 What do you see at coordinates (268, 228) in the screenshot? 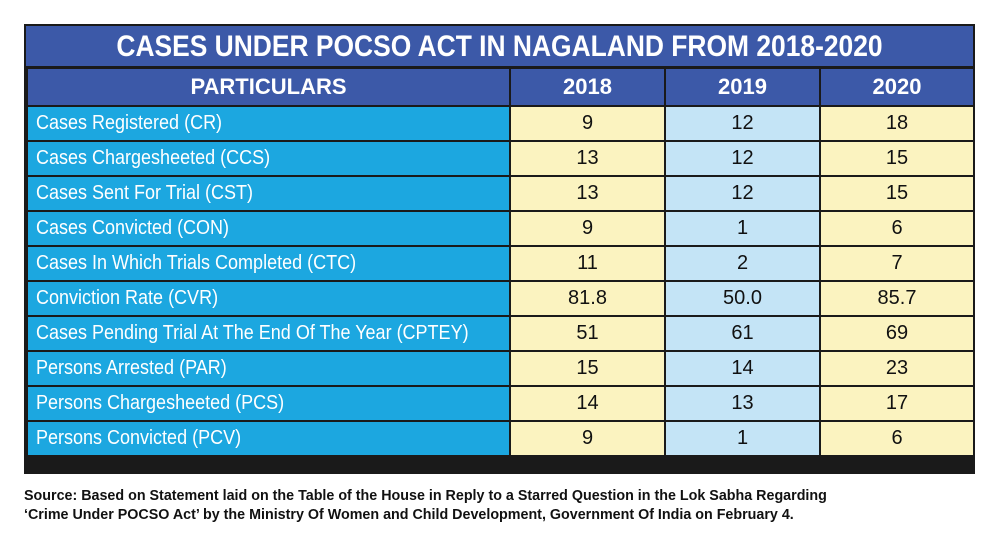
I see `row-label: Cases Convicted (CON)` at bounding box center [268, 228].